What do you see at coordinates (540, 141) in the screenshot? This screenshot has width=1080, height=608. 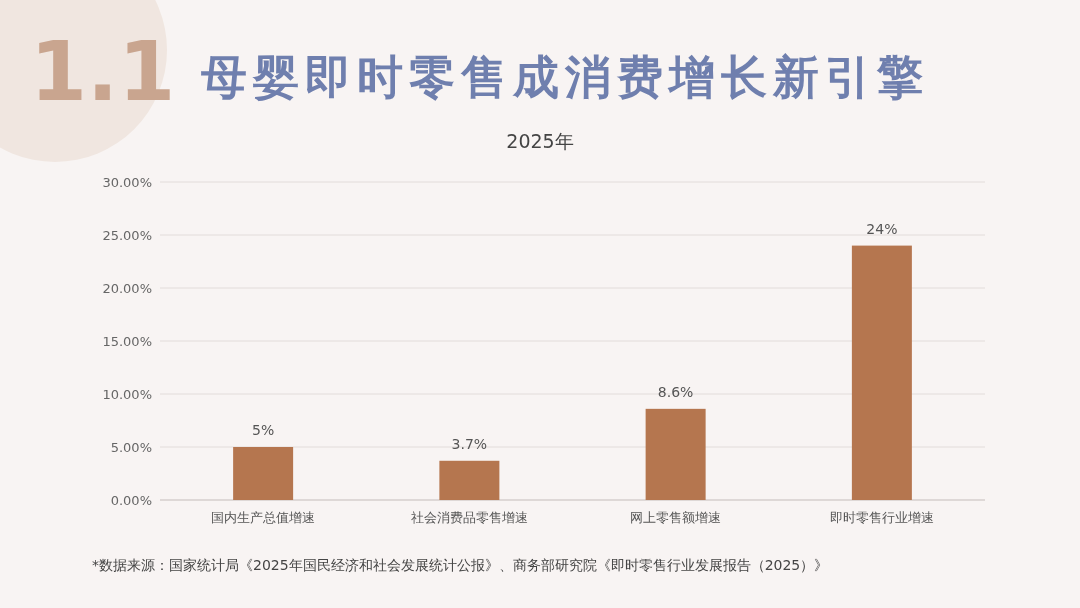 I see `chart-subtitle: 2025年` at bounding box center [540, 141].